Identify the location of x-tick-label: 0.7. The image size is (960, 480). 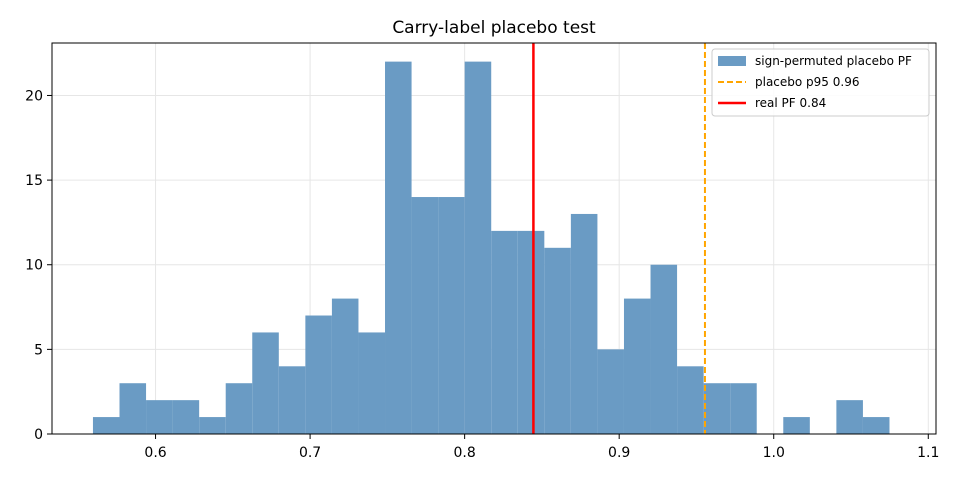
(310, 453).